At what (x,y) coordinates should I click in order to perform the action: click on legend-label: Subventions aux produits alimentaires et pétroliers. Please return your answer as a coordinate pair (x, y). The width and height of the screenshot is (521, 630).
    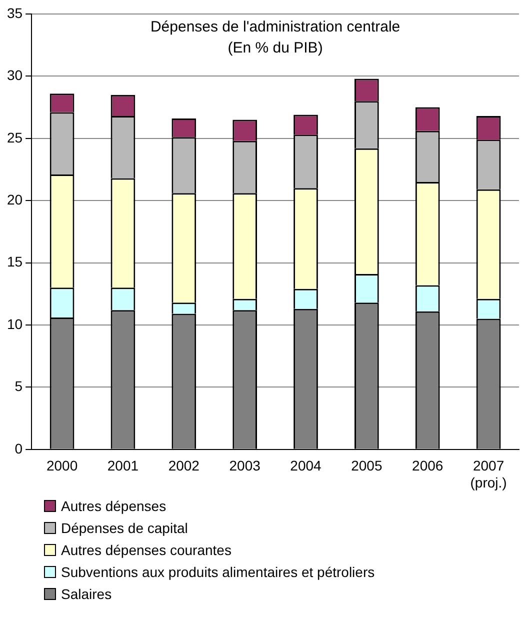
    Looking at the image, I should click on (218, 572).